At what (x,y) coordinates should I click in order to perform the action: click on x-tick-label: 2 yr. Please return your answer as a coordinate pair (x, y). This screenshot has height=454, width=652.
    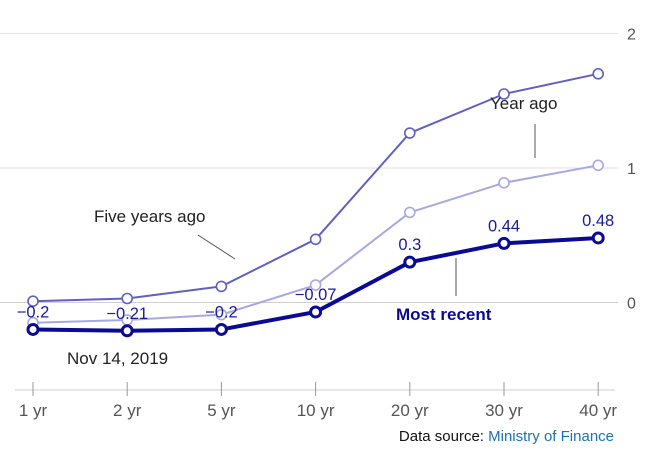
    Looking at the image, I should click on (127, 410).